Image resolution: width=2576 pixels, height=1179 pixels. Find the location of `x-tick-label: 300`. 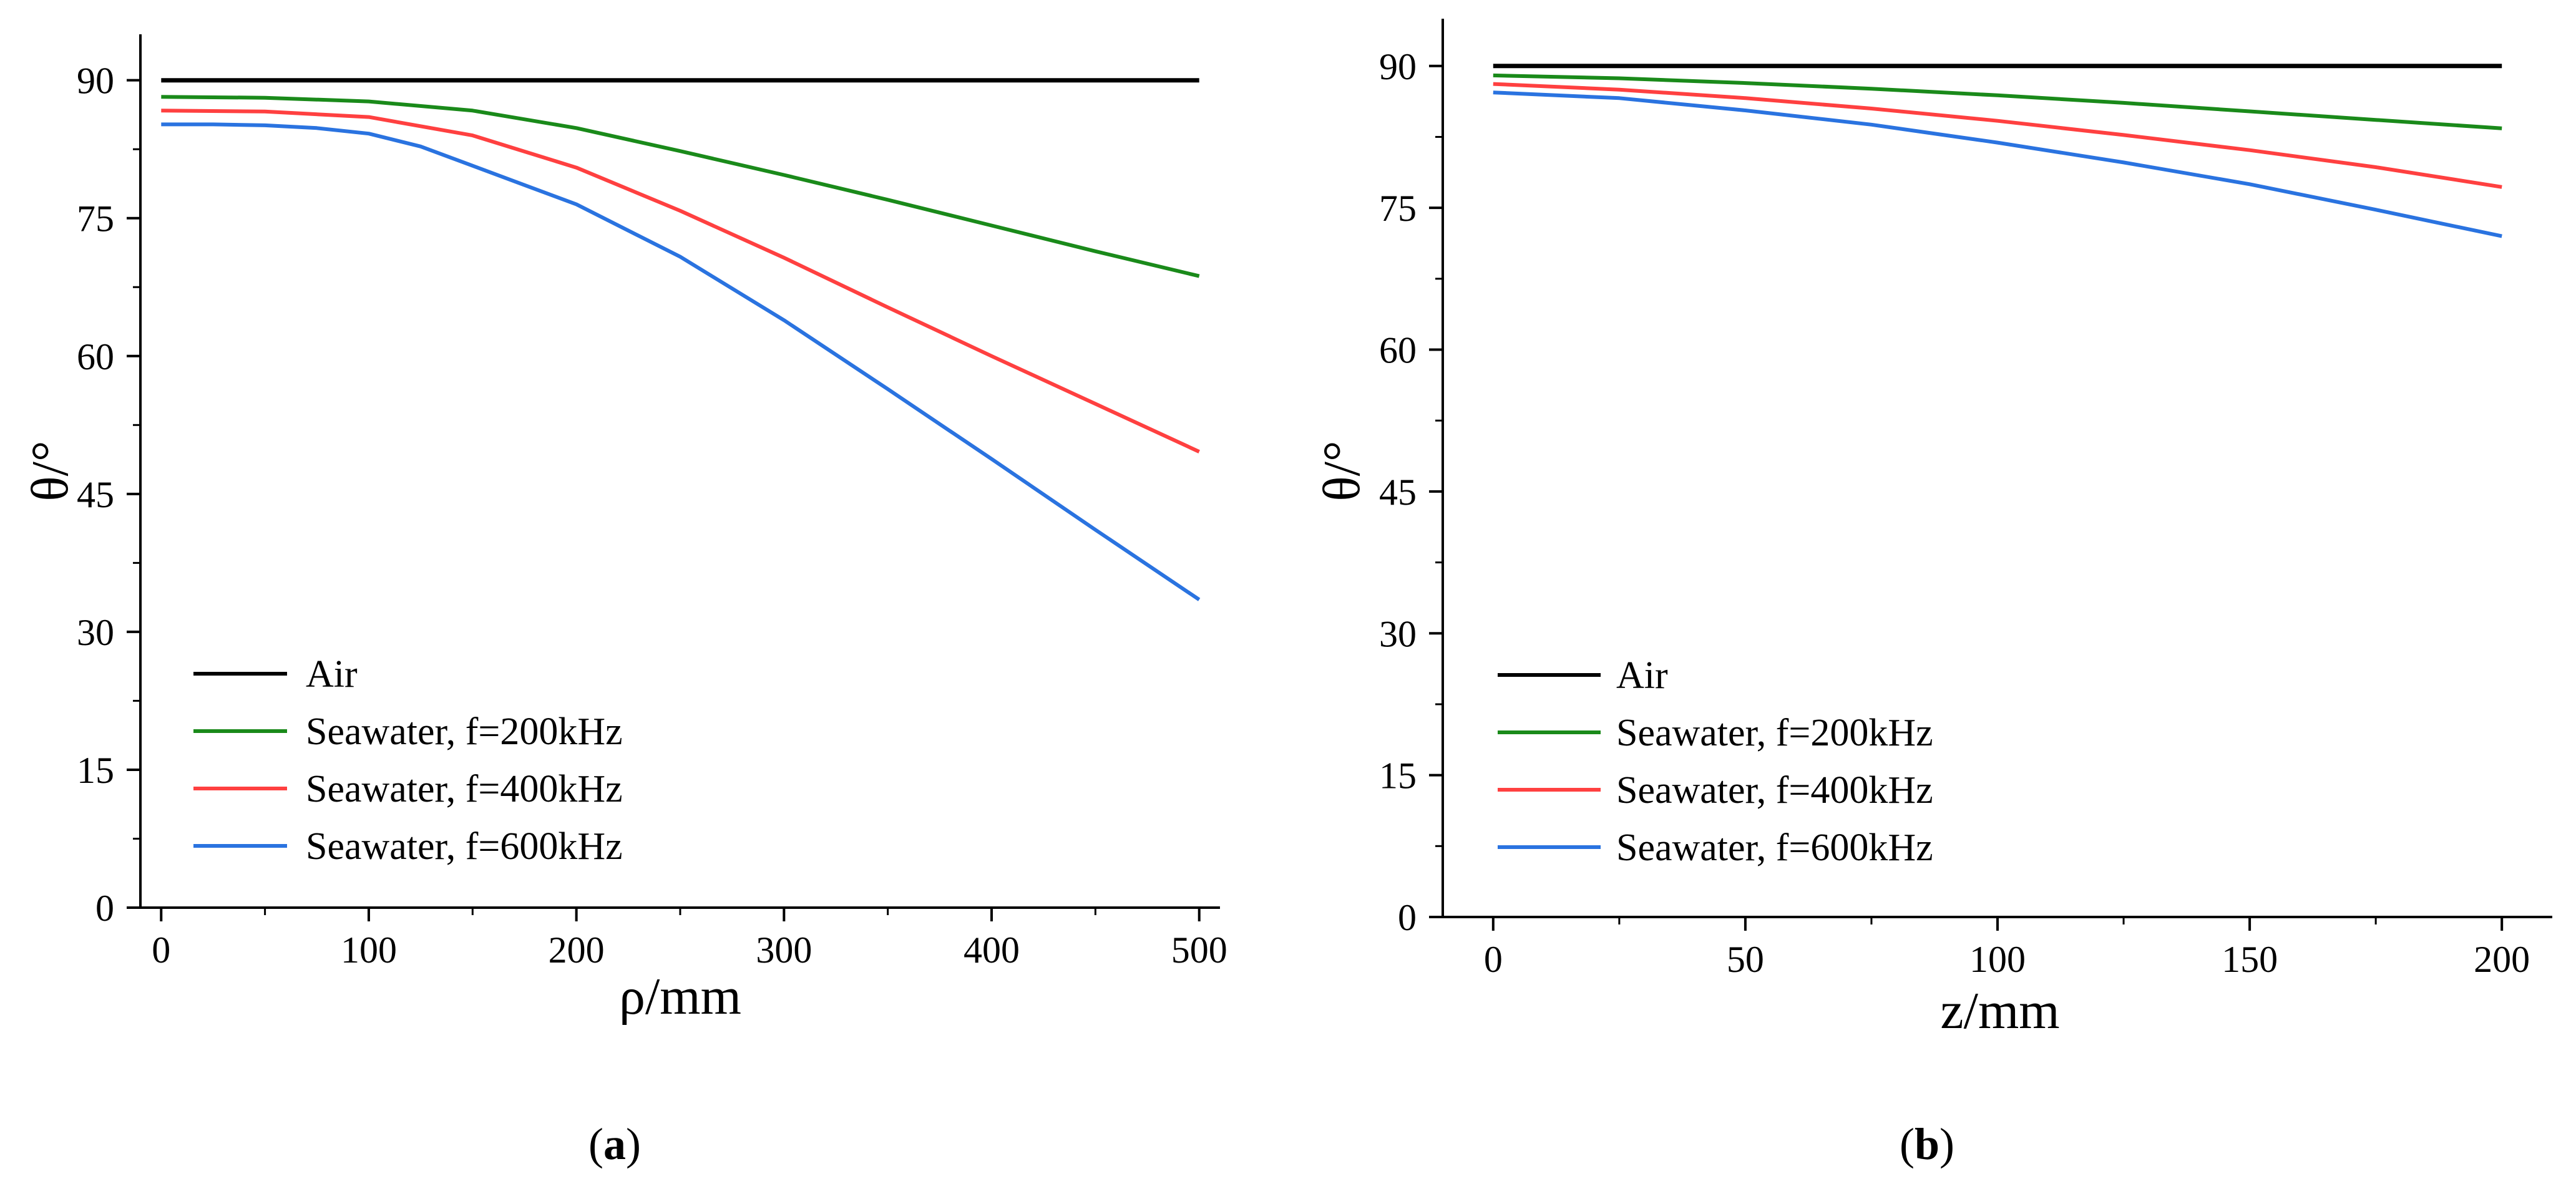

x-tick-label: 300 is located at coordinates (784, 950).